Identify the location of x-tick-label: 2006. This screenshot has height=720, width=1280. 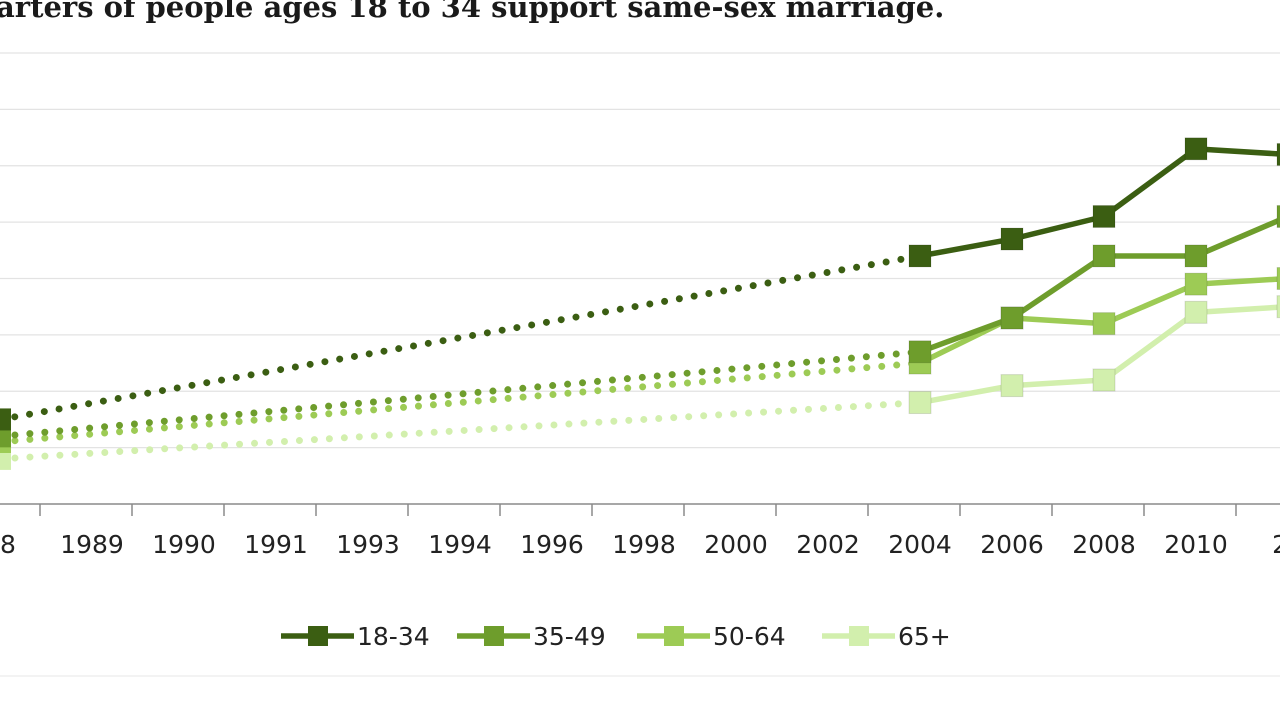
(1012, 544).